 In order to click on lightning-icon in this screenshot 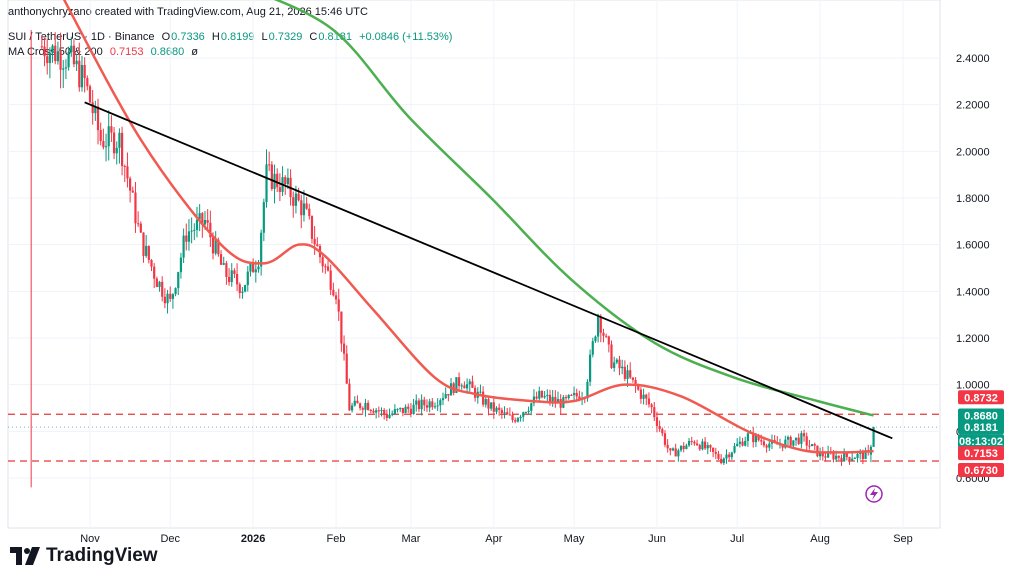, I will do `click(874, 494)`.